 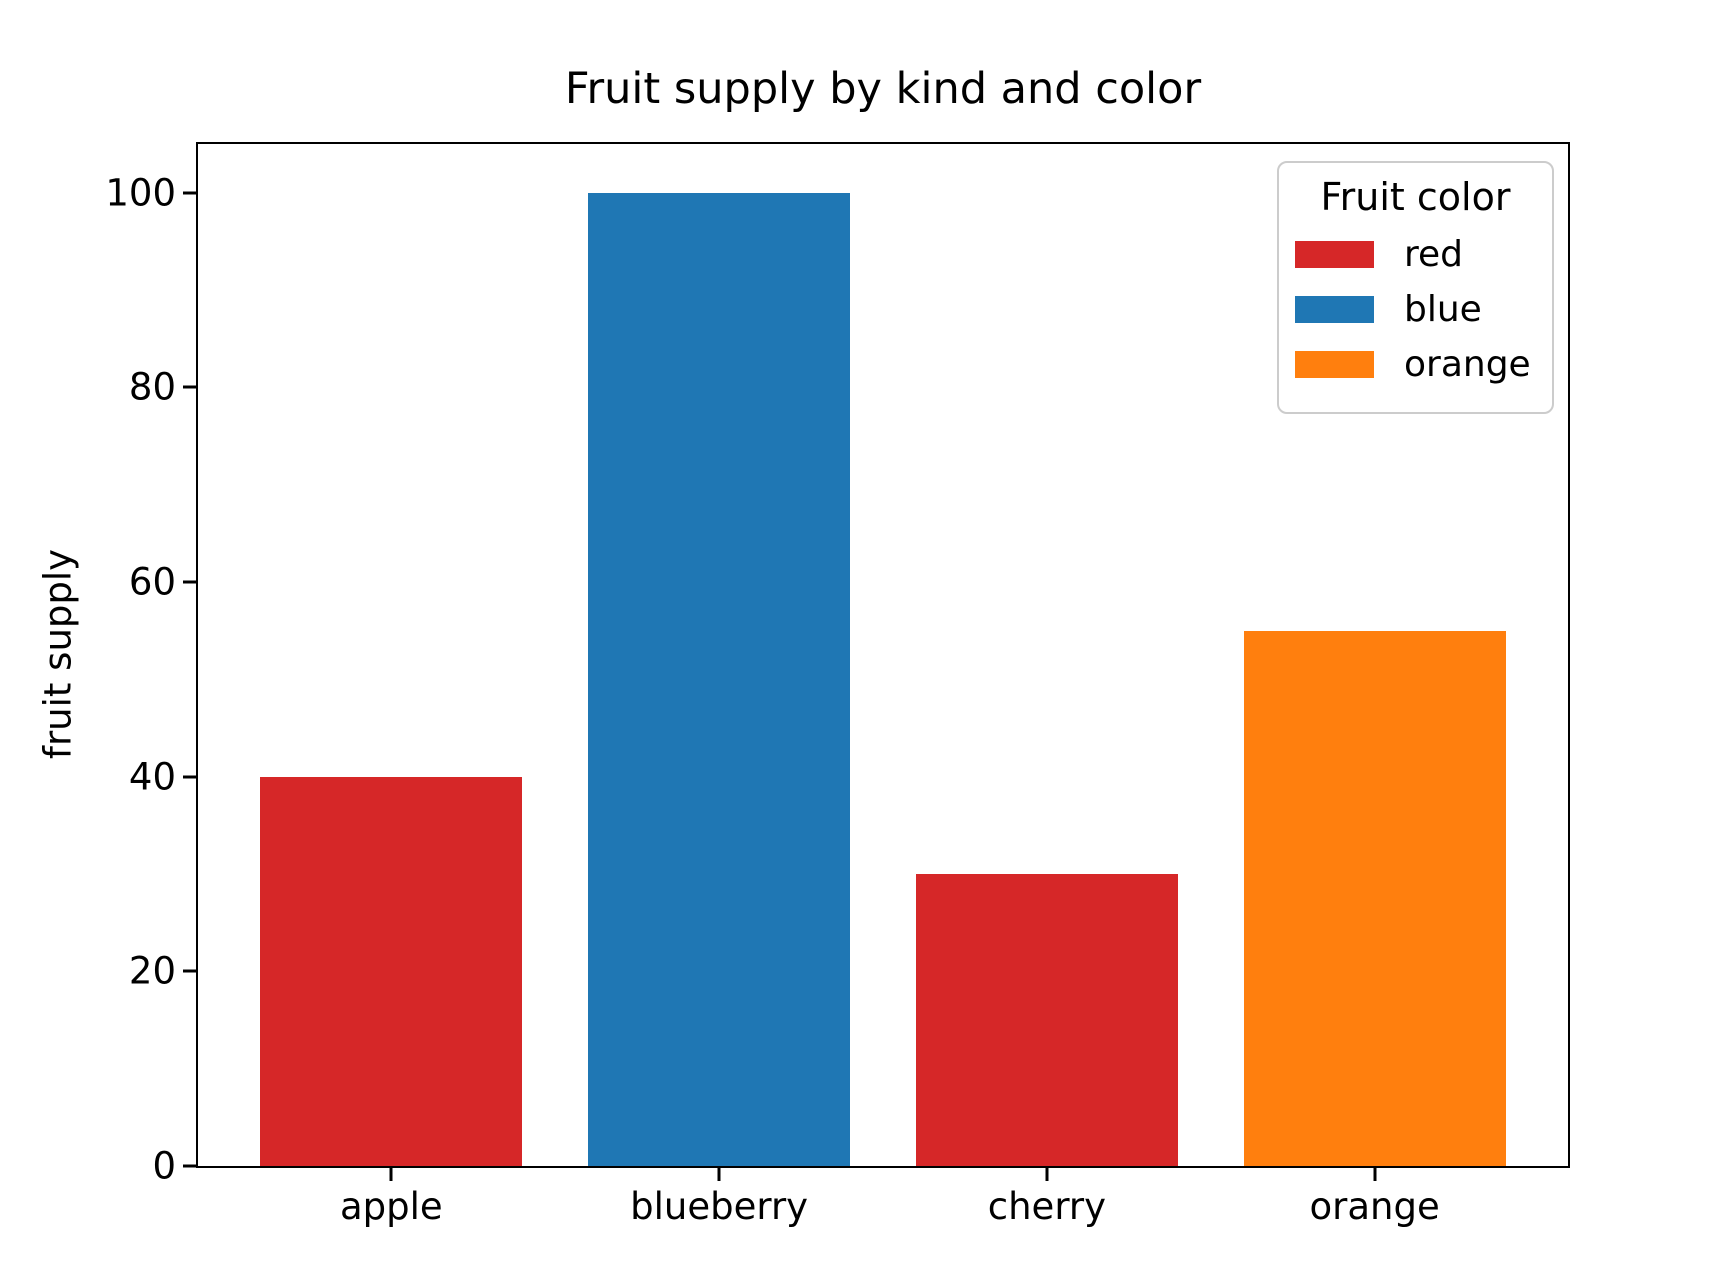 What do you see at coordinates (1046, 1020) in the screenshot?
I see `bar-cherry` at bounding box center [1046, 1020].